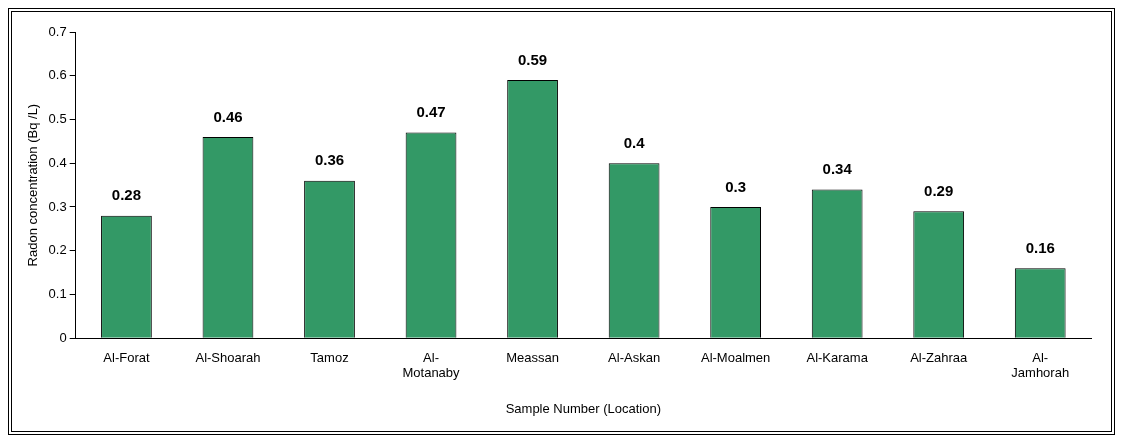 The width and height of the screenshot is (1121, 443). I want to click on y-tick-label: 0.1, so click(57, 294).